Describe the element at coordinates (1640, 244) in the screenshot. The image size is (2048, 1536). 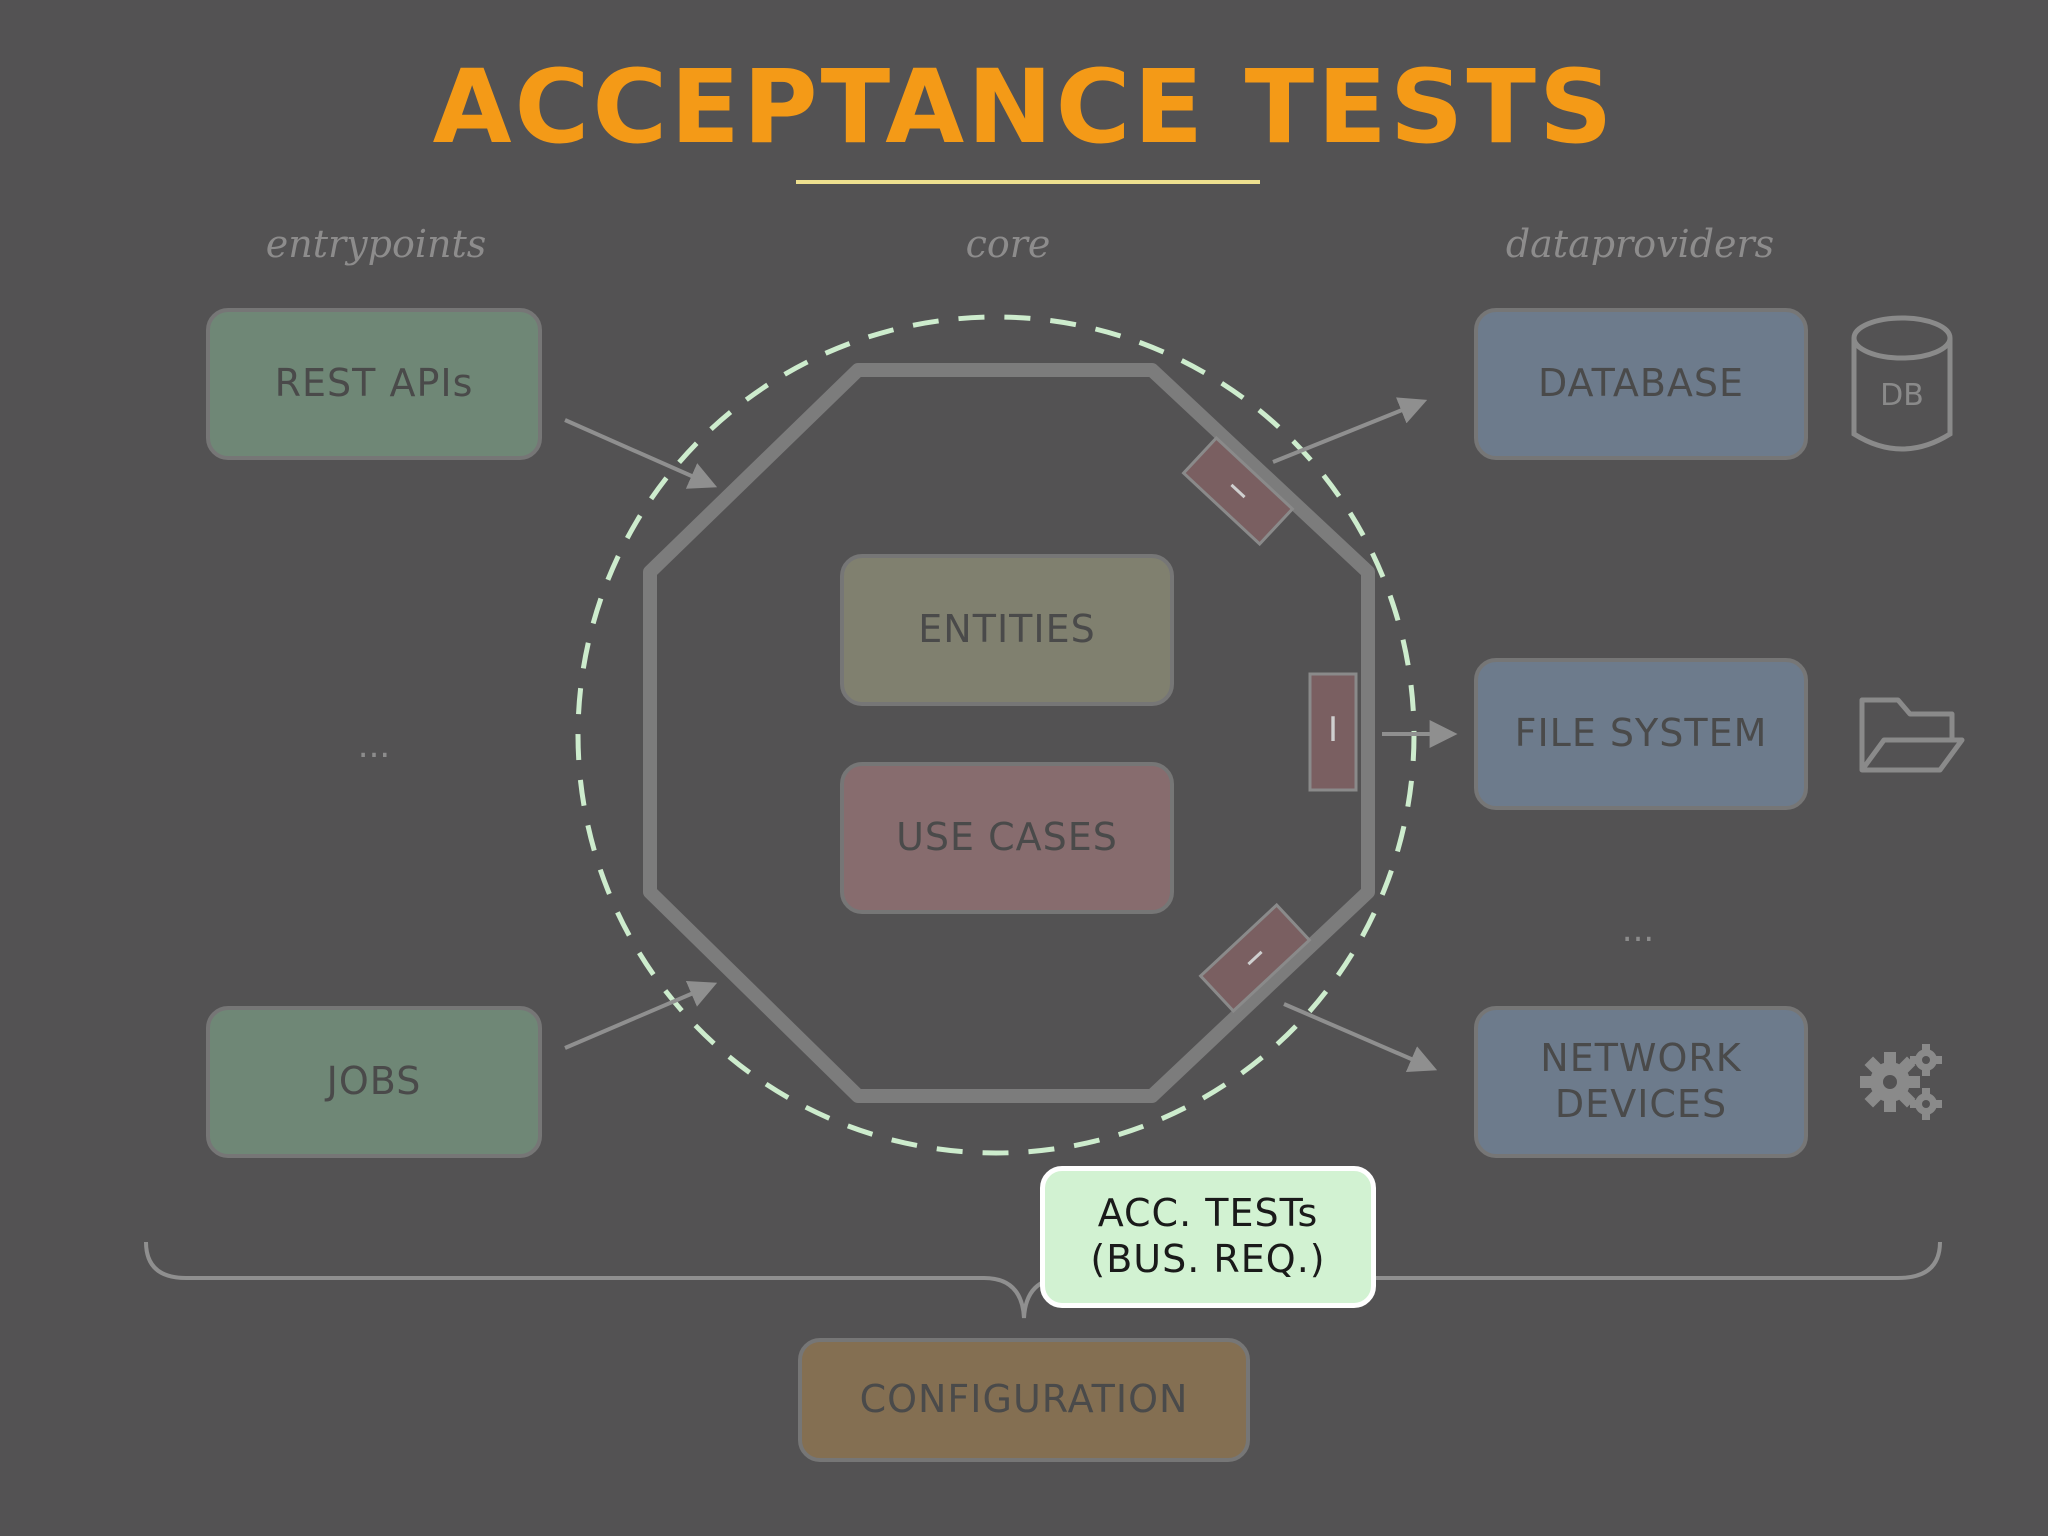
I see `section-label-dataproviders: dataproviders` at that location.